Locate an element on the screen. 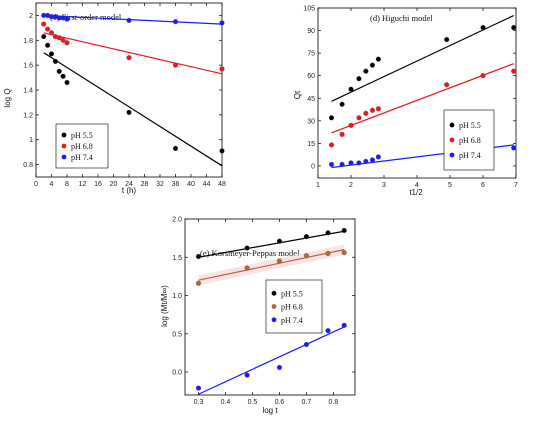 Image resolution: width=550 pixels, height=425 pixels. y-tick-label: 0.5 is located at coordinates (177, 334).